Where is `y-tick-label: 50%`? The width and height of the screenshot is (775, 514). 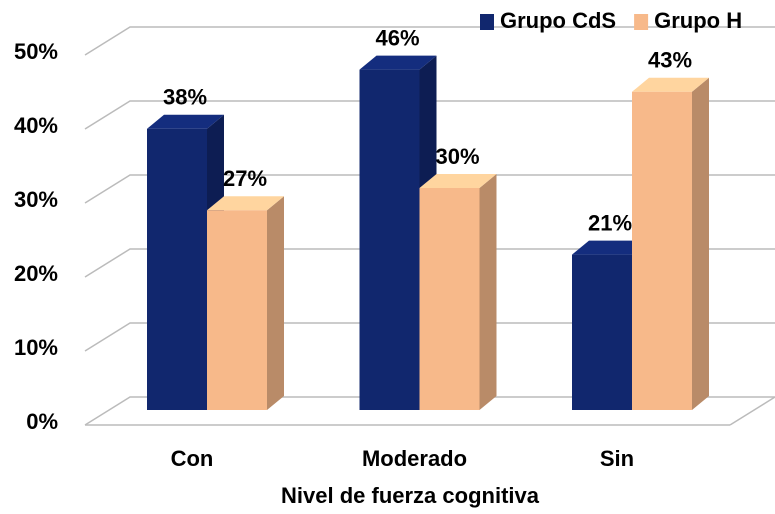
y-tick-label: 50% is located at coordinates (36, 51).